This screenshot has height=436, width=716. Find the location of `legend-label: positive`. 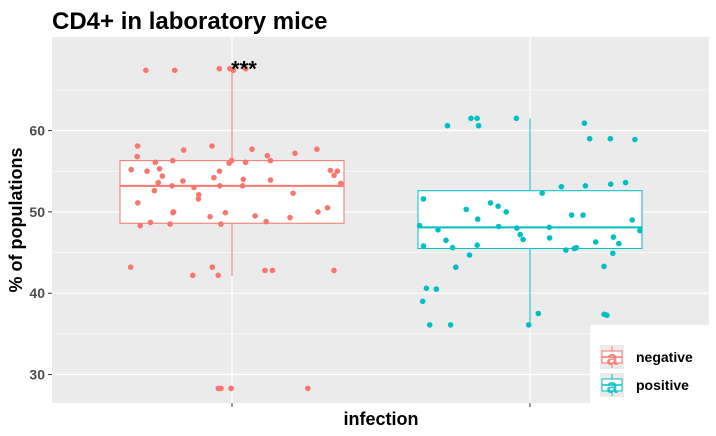

legend-label: positive is located at coordinates (662, 385).